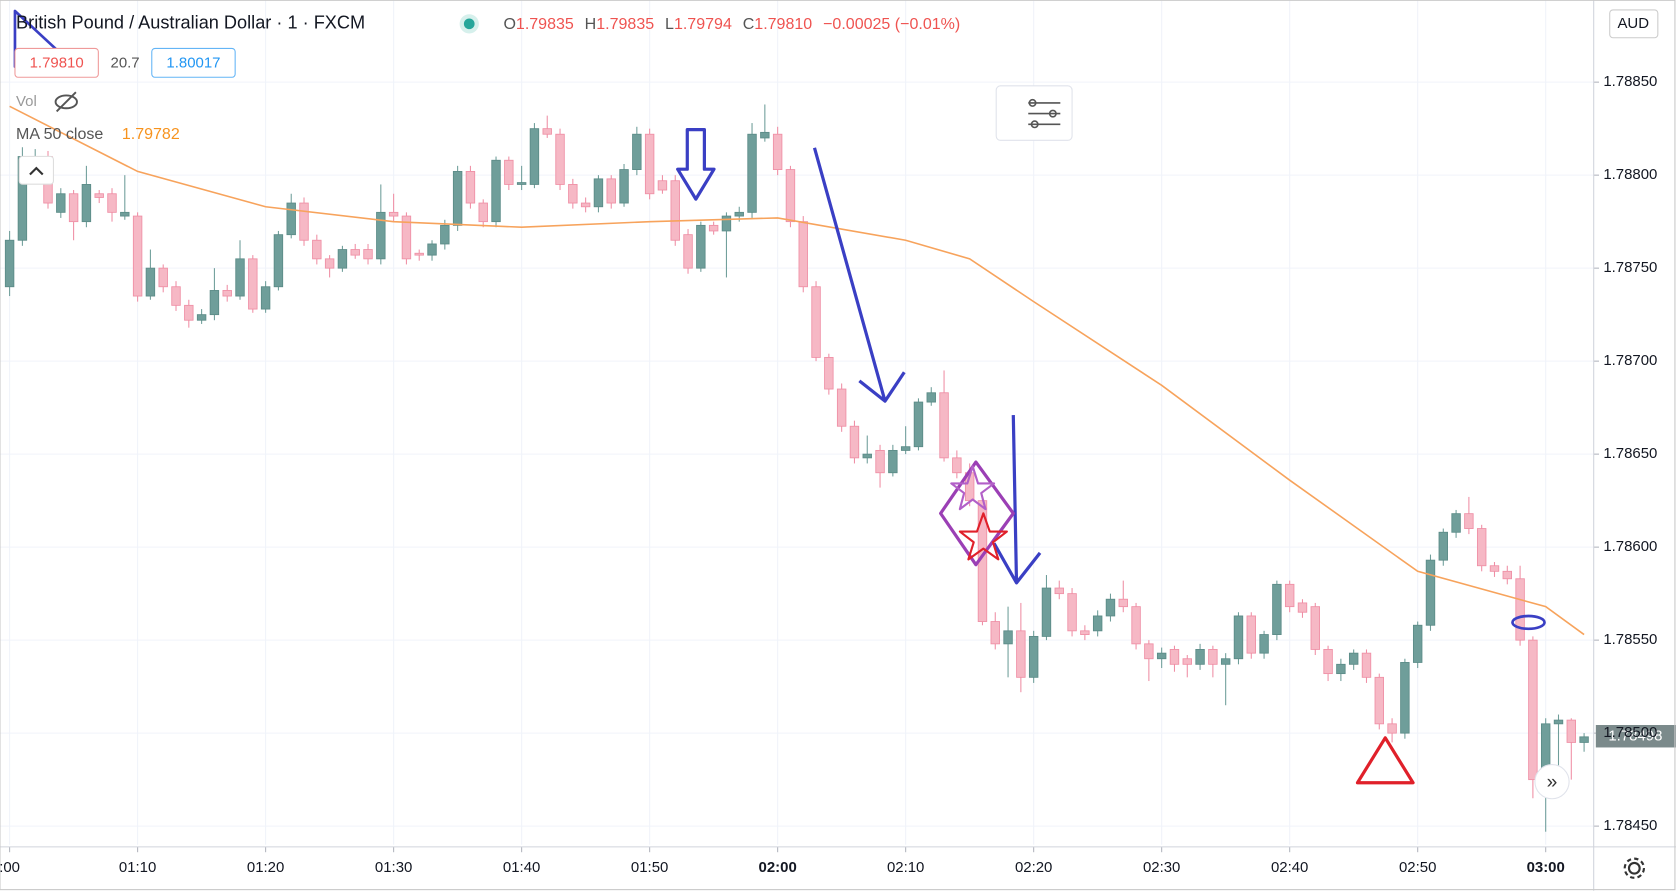  What do you see at coordinates (1044, 113) in the screenshot?
I see `settings-lines-icon` at bounding box center [1044, 113].